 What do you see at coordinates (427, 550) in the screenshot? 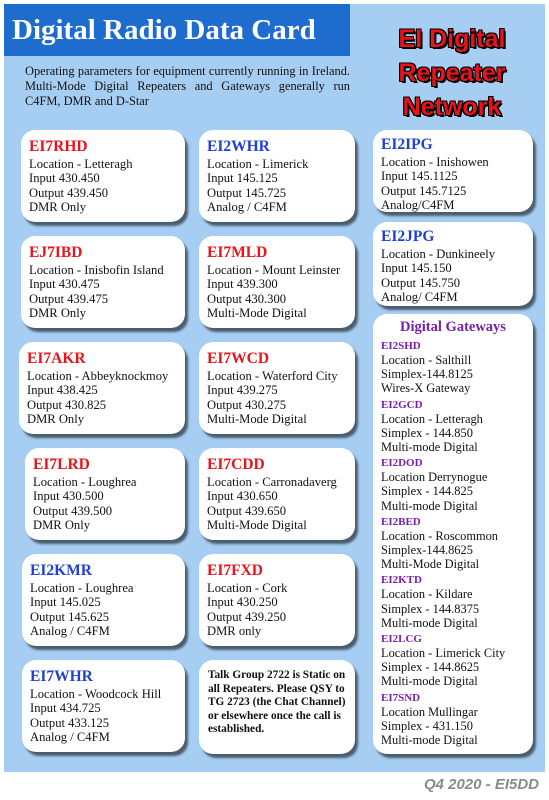
I see `gateway-frequency: Simplex-144.8625` at bounding box center [427, 550].